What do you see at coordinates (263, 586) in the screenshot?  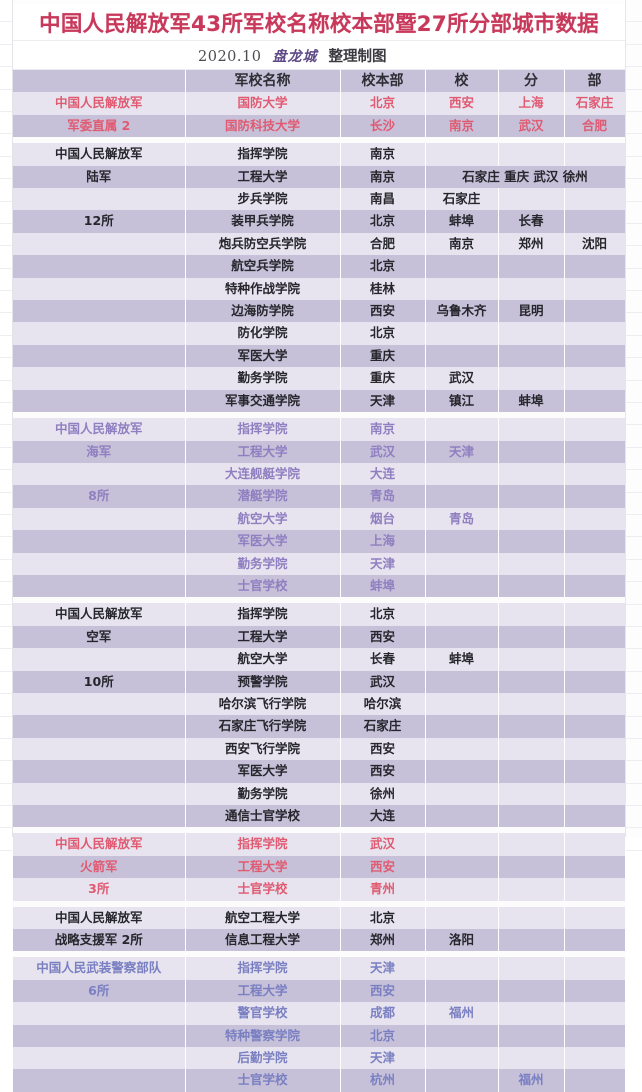 I see `school-name-cell: 士官学校` at bounding box center [263, 586].